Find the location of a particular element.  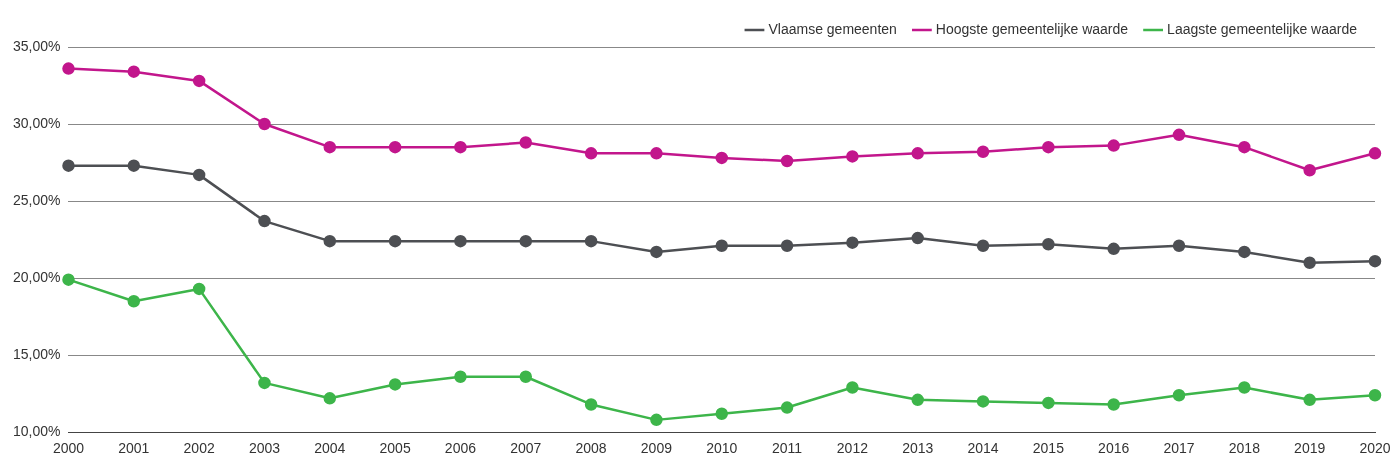

y-tick-label: 25,00% is located at coordinates (37, 199).